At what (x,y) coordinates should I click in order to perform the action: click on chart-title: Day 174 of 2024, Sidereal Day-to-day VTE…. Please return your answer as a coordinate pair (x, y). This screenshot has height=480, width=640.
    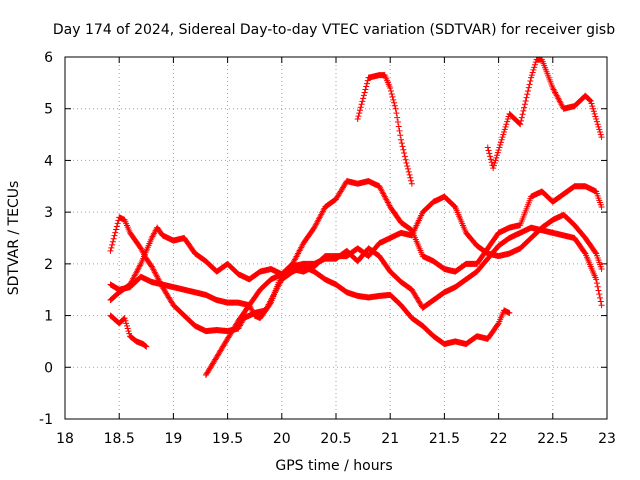
    Looking at the image, I should click on (334, 30).